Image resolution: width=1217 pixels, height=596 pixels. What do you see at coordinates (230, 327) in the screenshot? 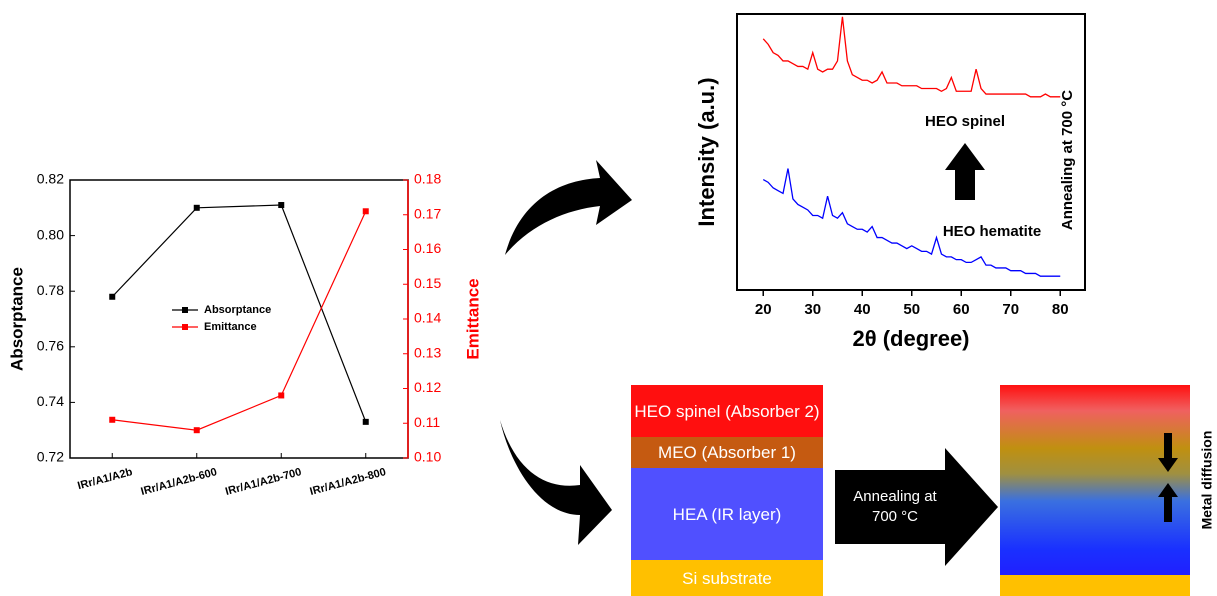
I see `legend-label: Emittance` at bounding box center [230, 327].